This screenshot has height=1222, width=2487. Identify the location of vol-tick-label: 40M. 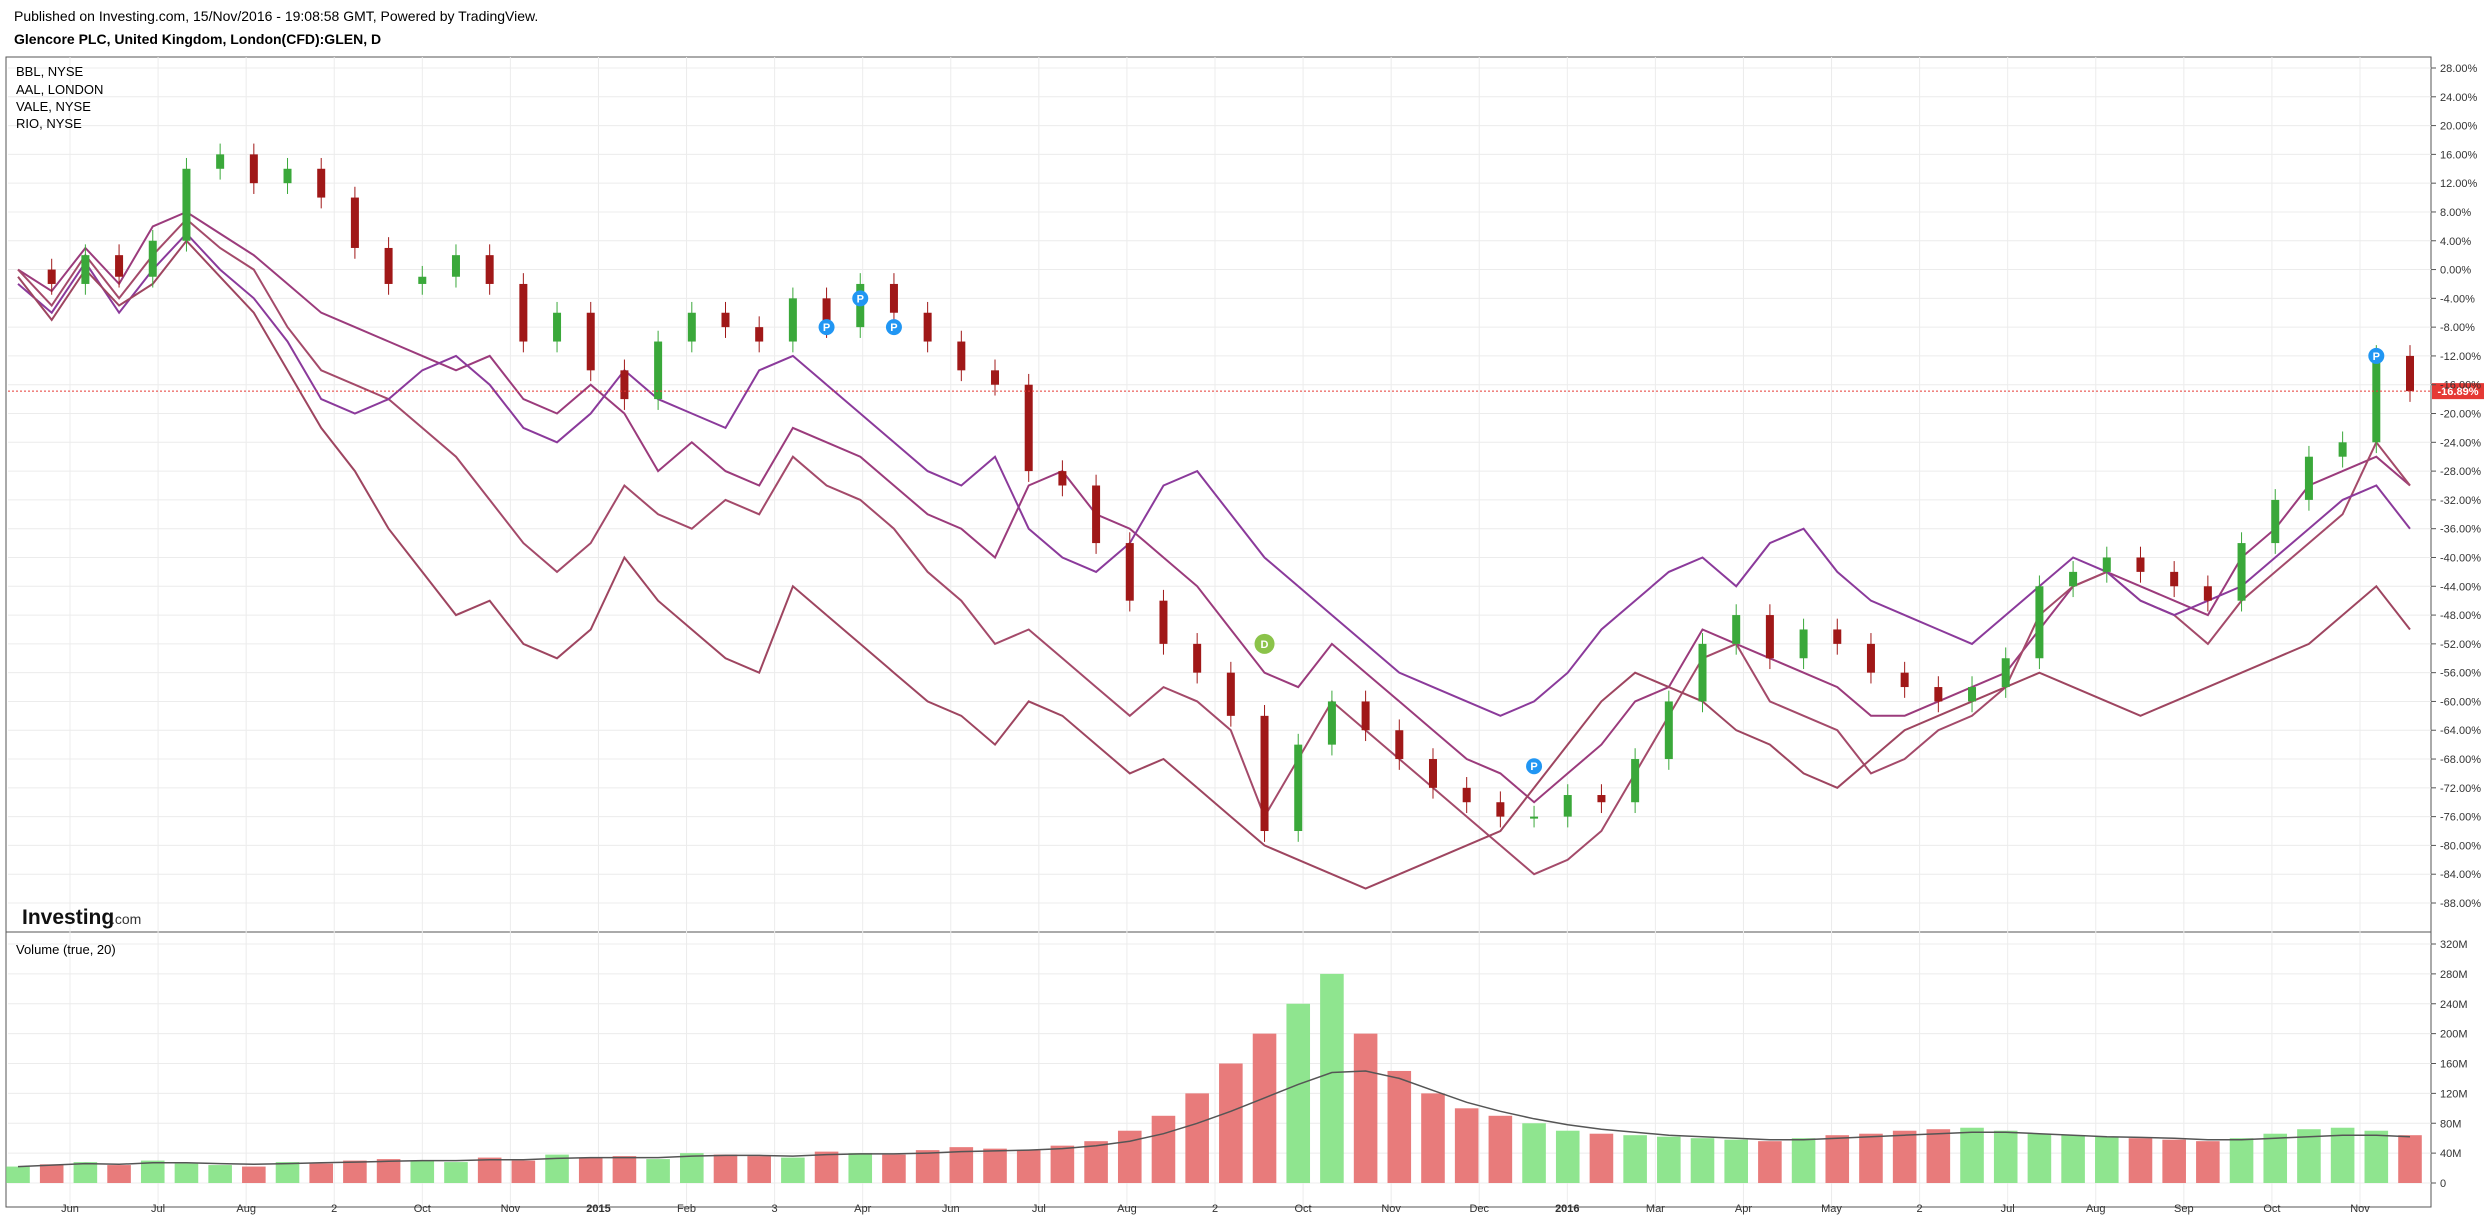
(2450, 1154).